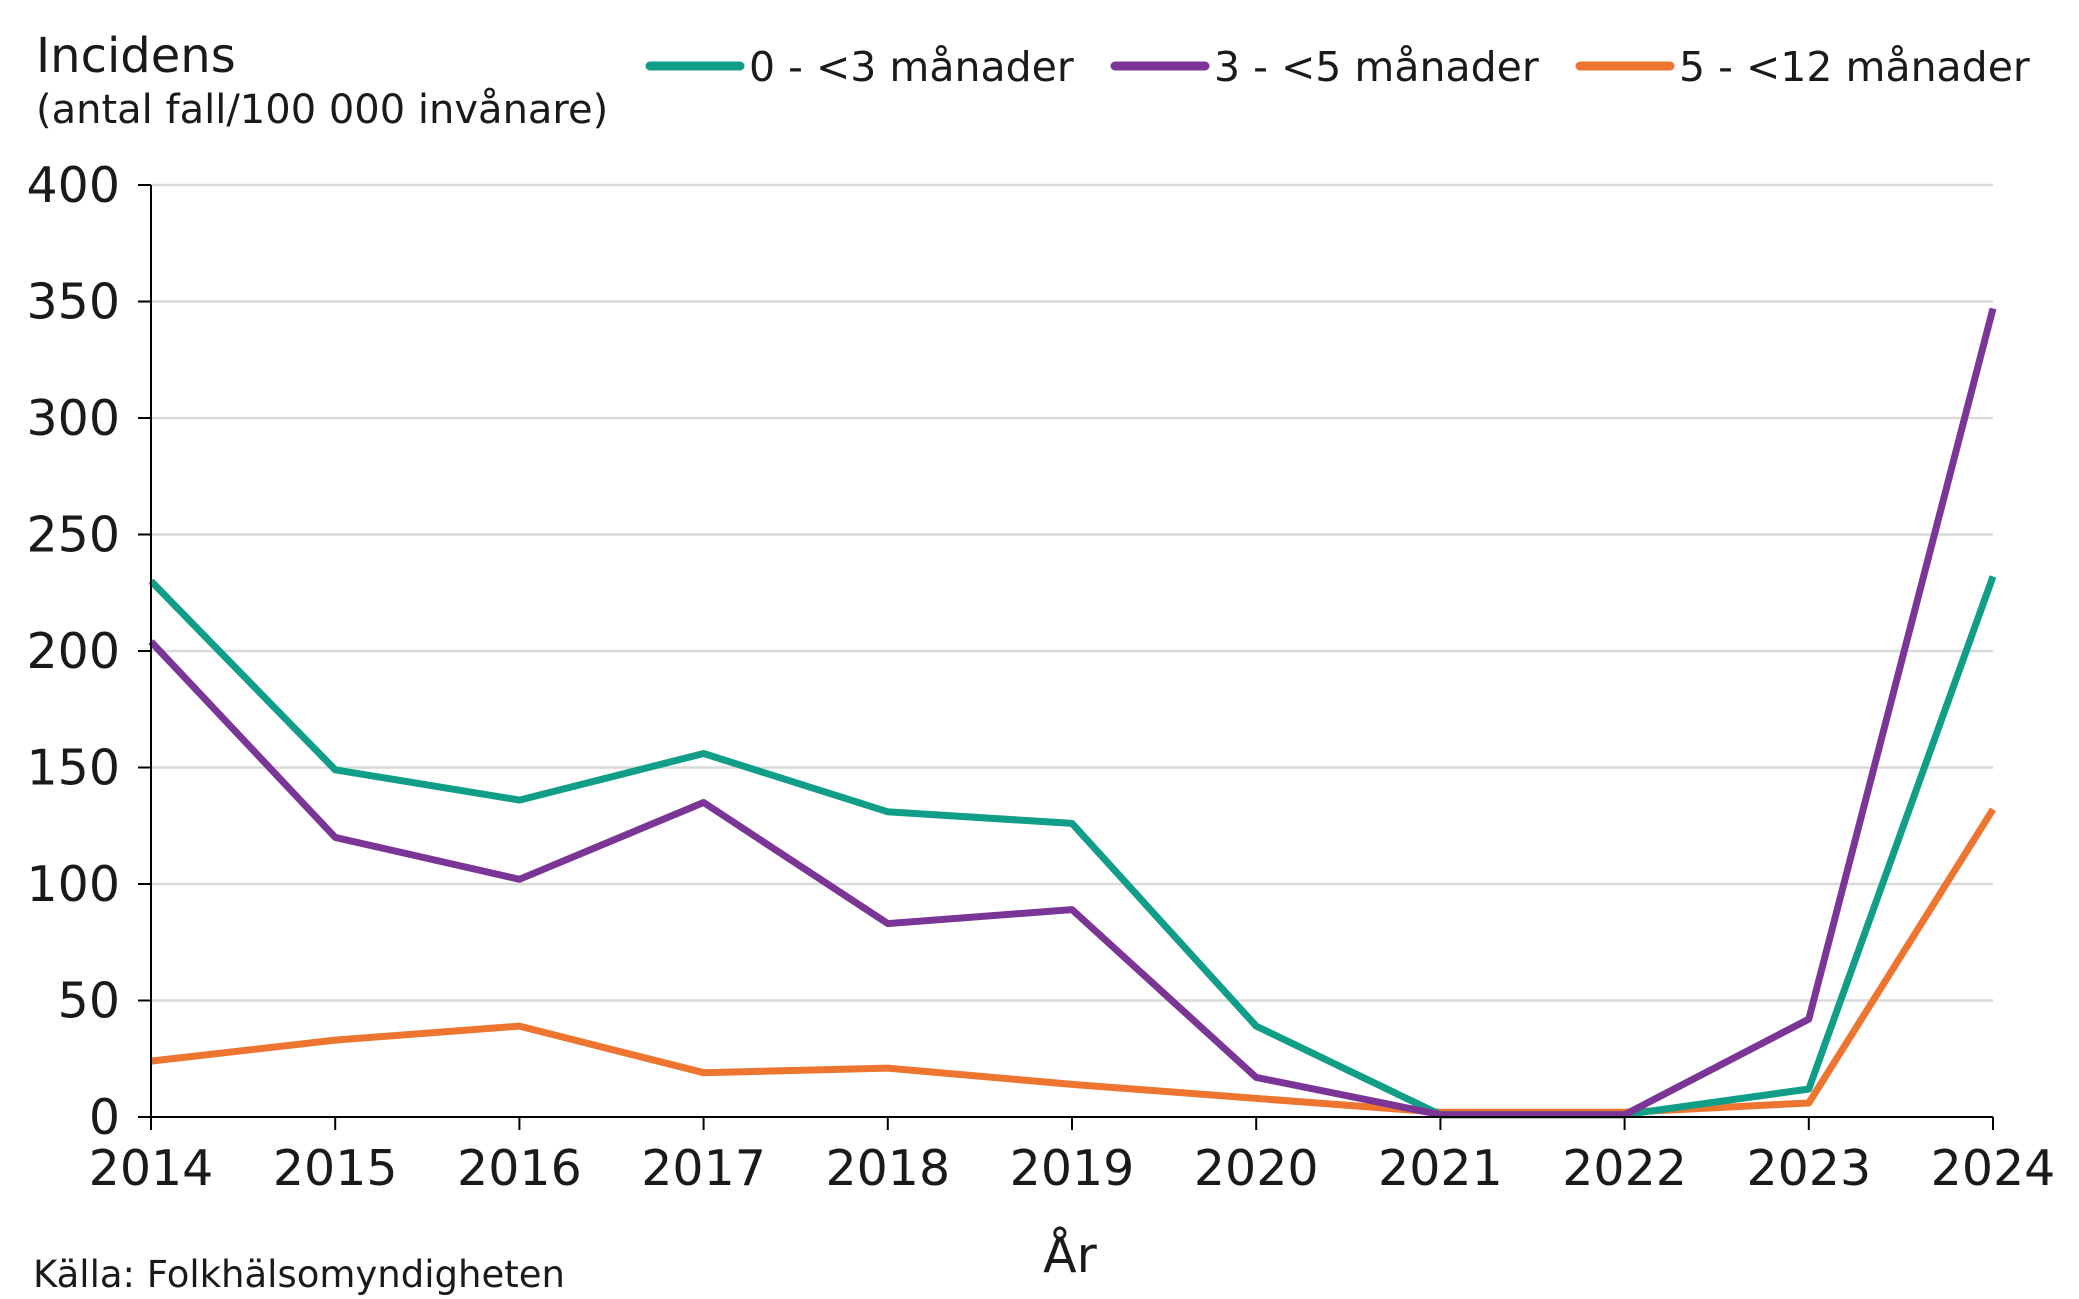 This screenshot has height=1299, width=2079. What do you see at coordinates (887, 1168) in the screenshot?
I see `x-tick-label: 2018` at bounding box center [887, 1168].